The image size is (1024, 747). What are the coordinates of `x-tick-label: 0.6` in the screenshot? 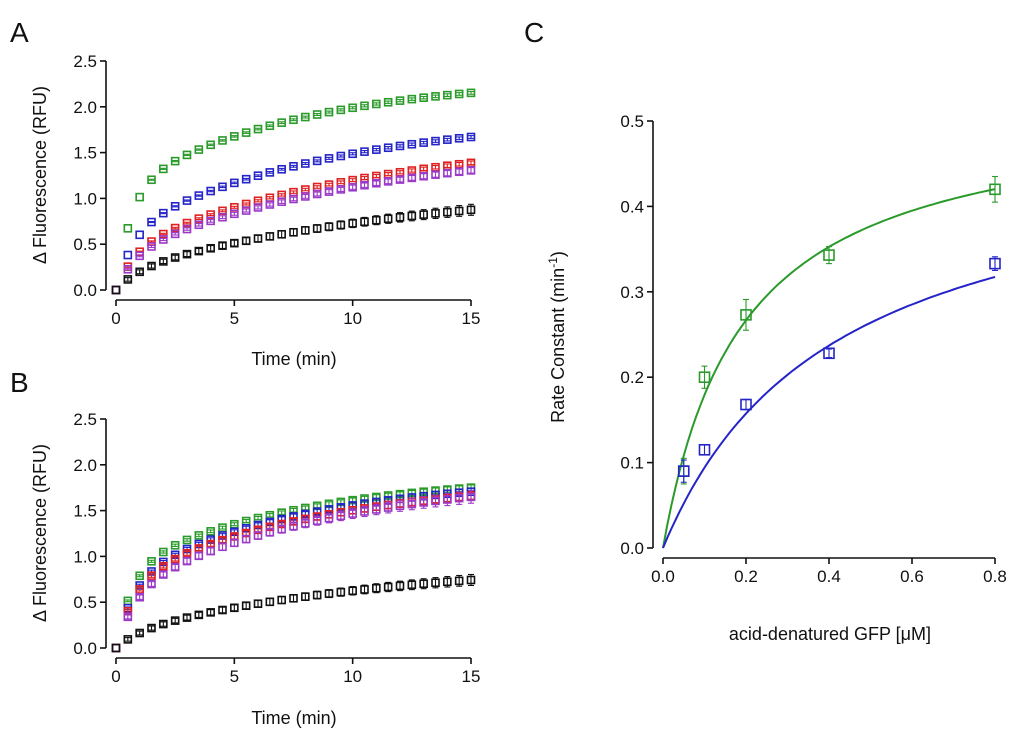 It's located at (912, 576).